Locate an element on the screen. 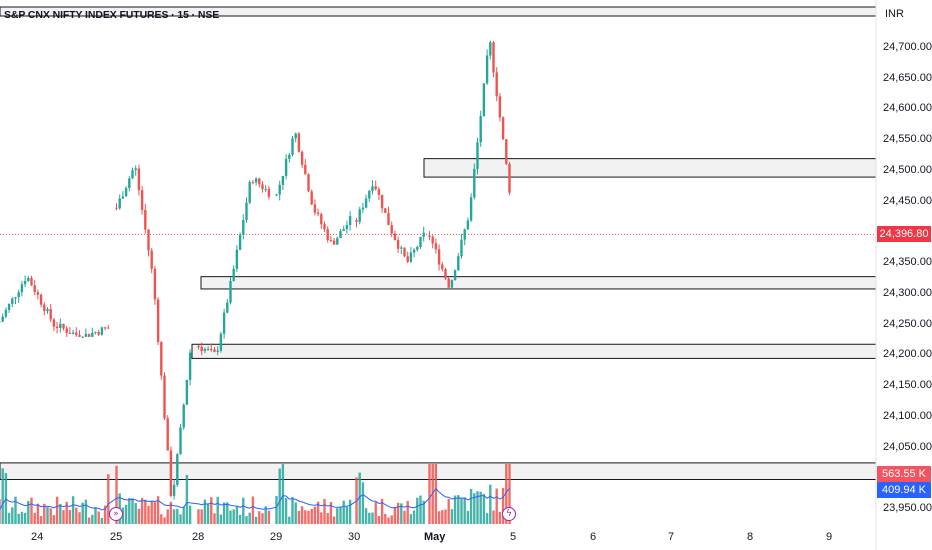 This screenshot has width=932, height=550. price-tick: 24,350.00 is located at coordinates (907, 262).